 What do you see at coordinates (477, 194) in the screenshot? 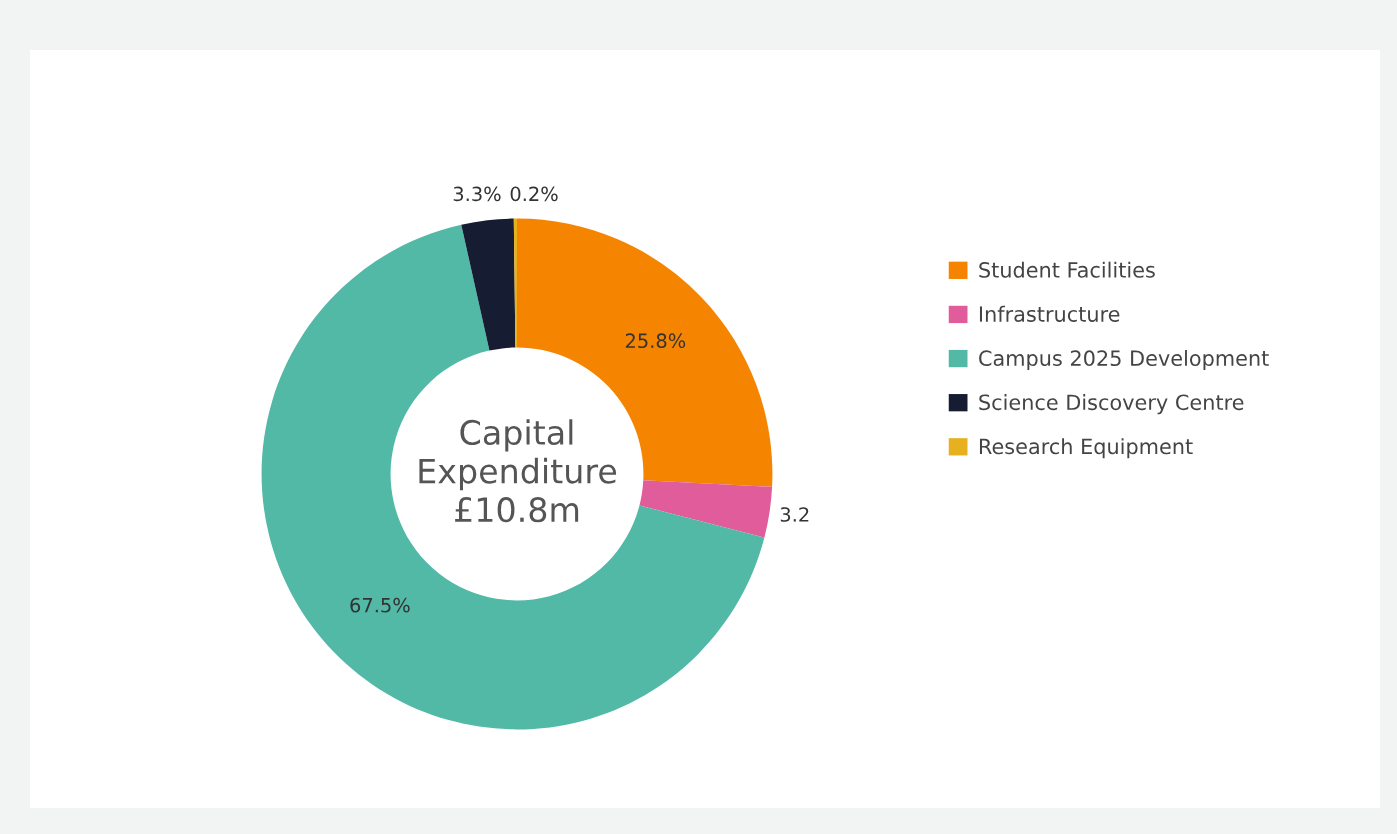
I see `data-label: 3.3%` at bounding box center [477, 194].